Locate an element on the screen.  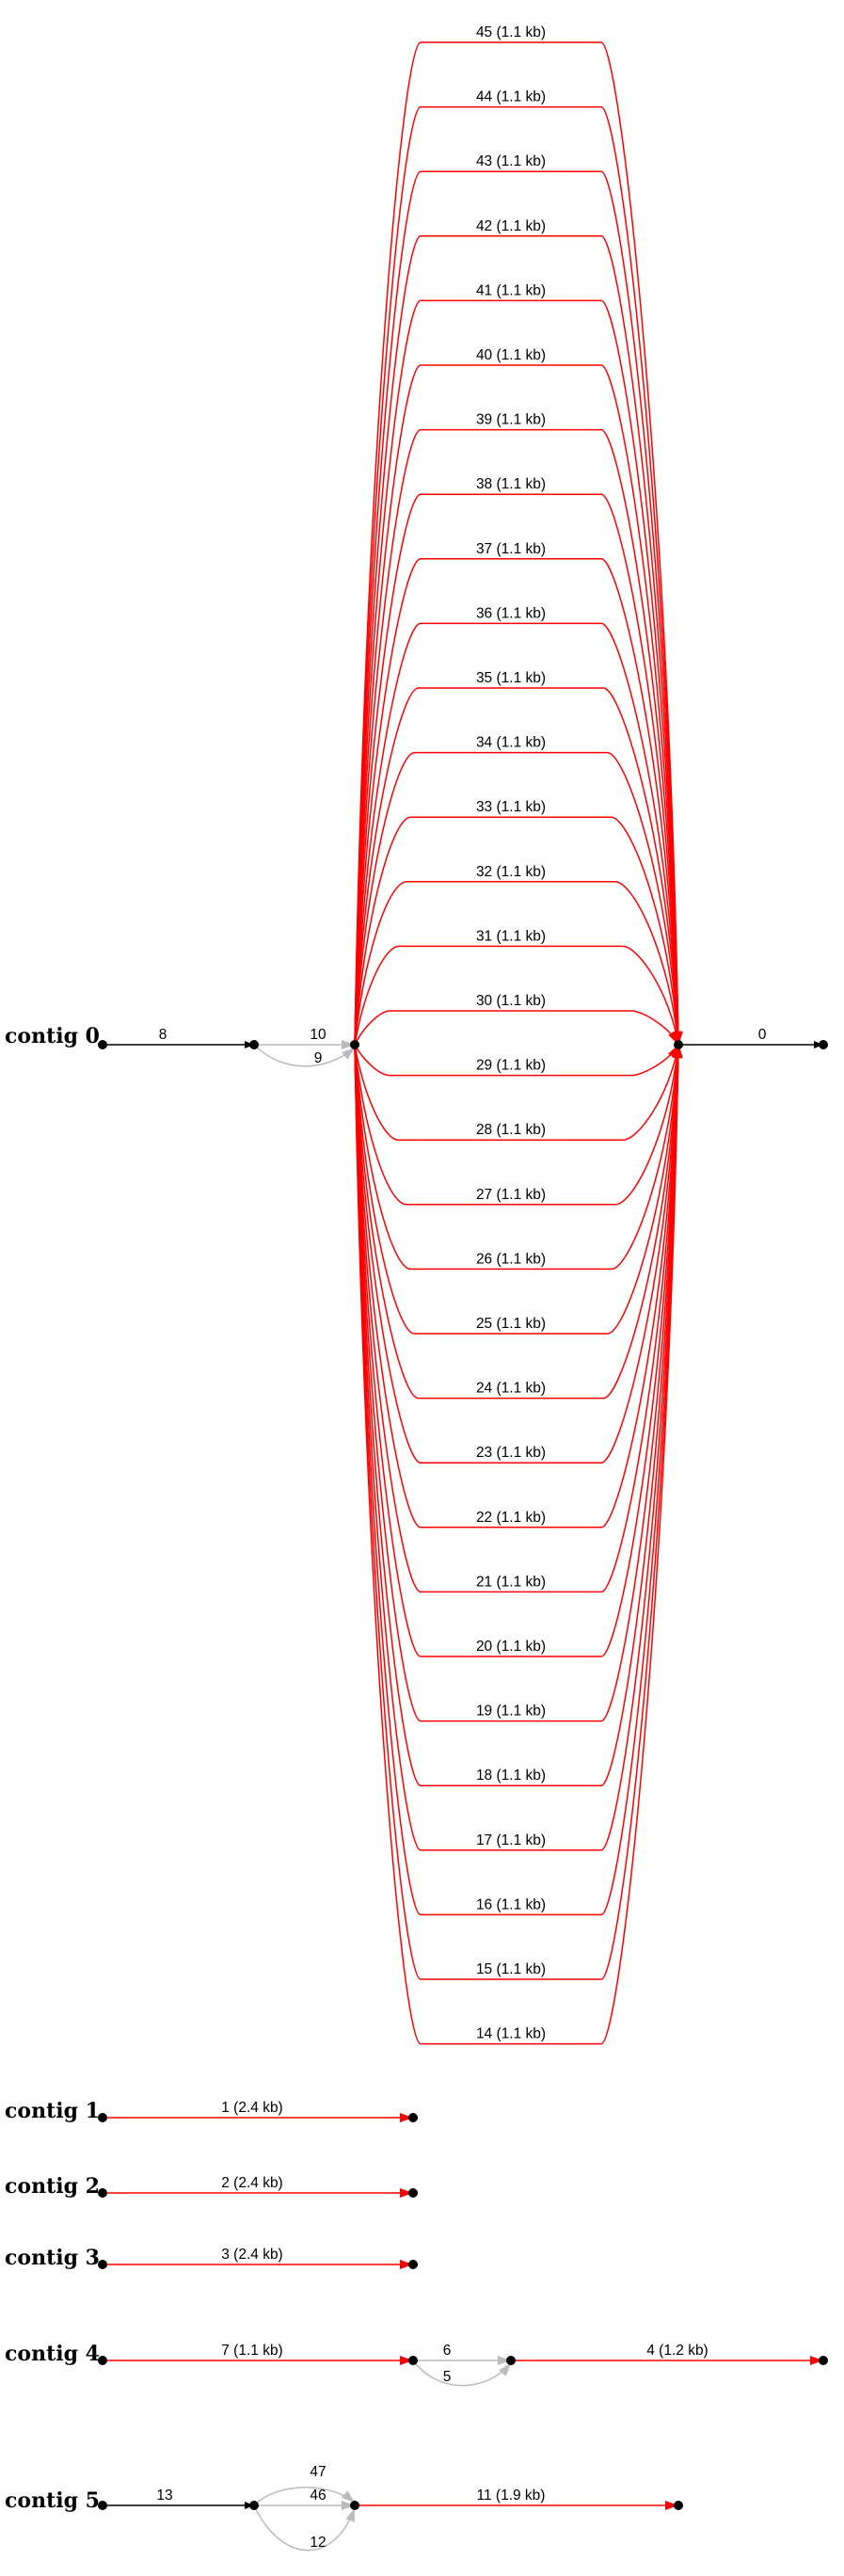
contig-5-edge-13-label: 13 is located at coordinates (164, 2496).